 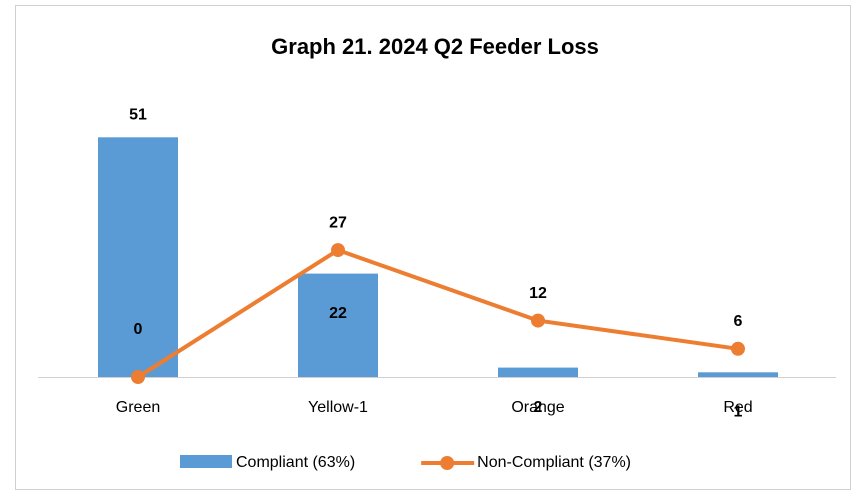 What do you see at coordinates (738, 412) in the screenshot?
I see `data-label: 1` at bounding box center [738, 412].